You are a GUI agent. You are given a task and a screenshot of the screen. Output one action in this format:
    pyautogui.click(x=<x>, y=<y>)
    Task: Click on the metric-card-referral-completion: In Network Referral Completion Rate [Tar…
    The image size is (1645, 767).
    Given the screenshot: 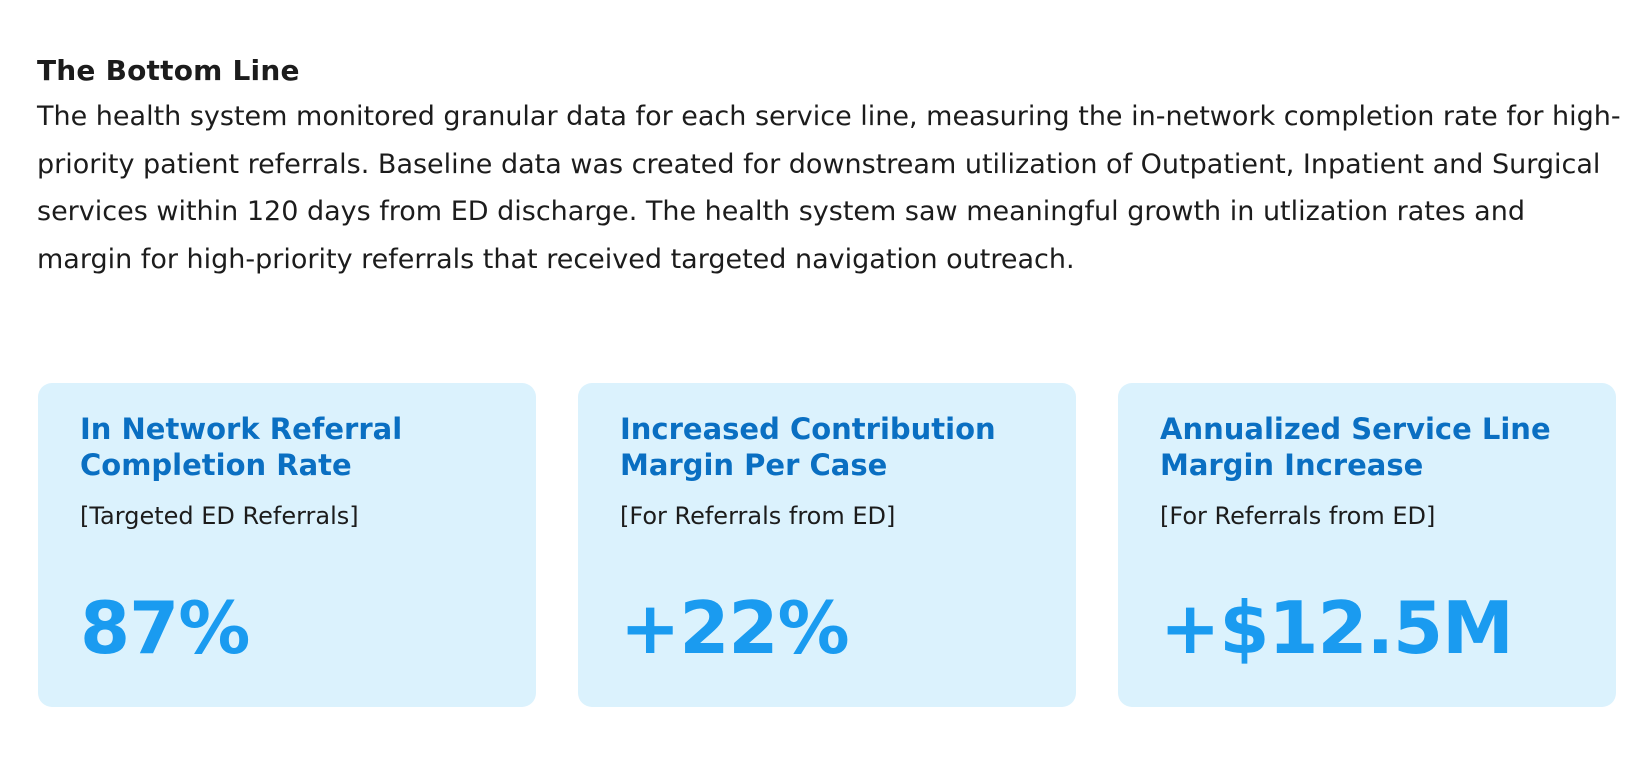 What is the action you would take?
    pyautogui.click(x=287, y=545)
    